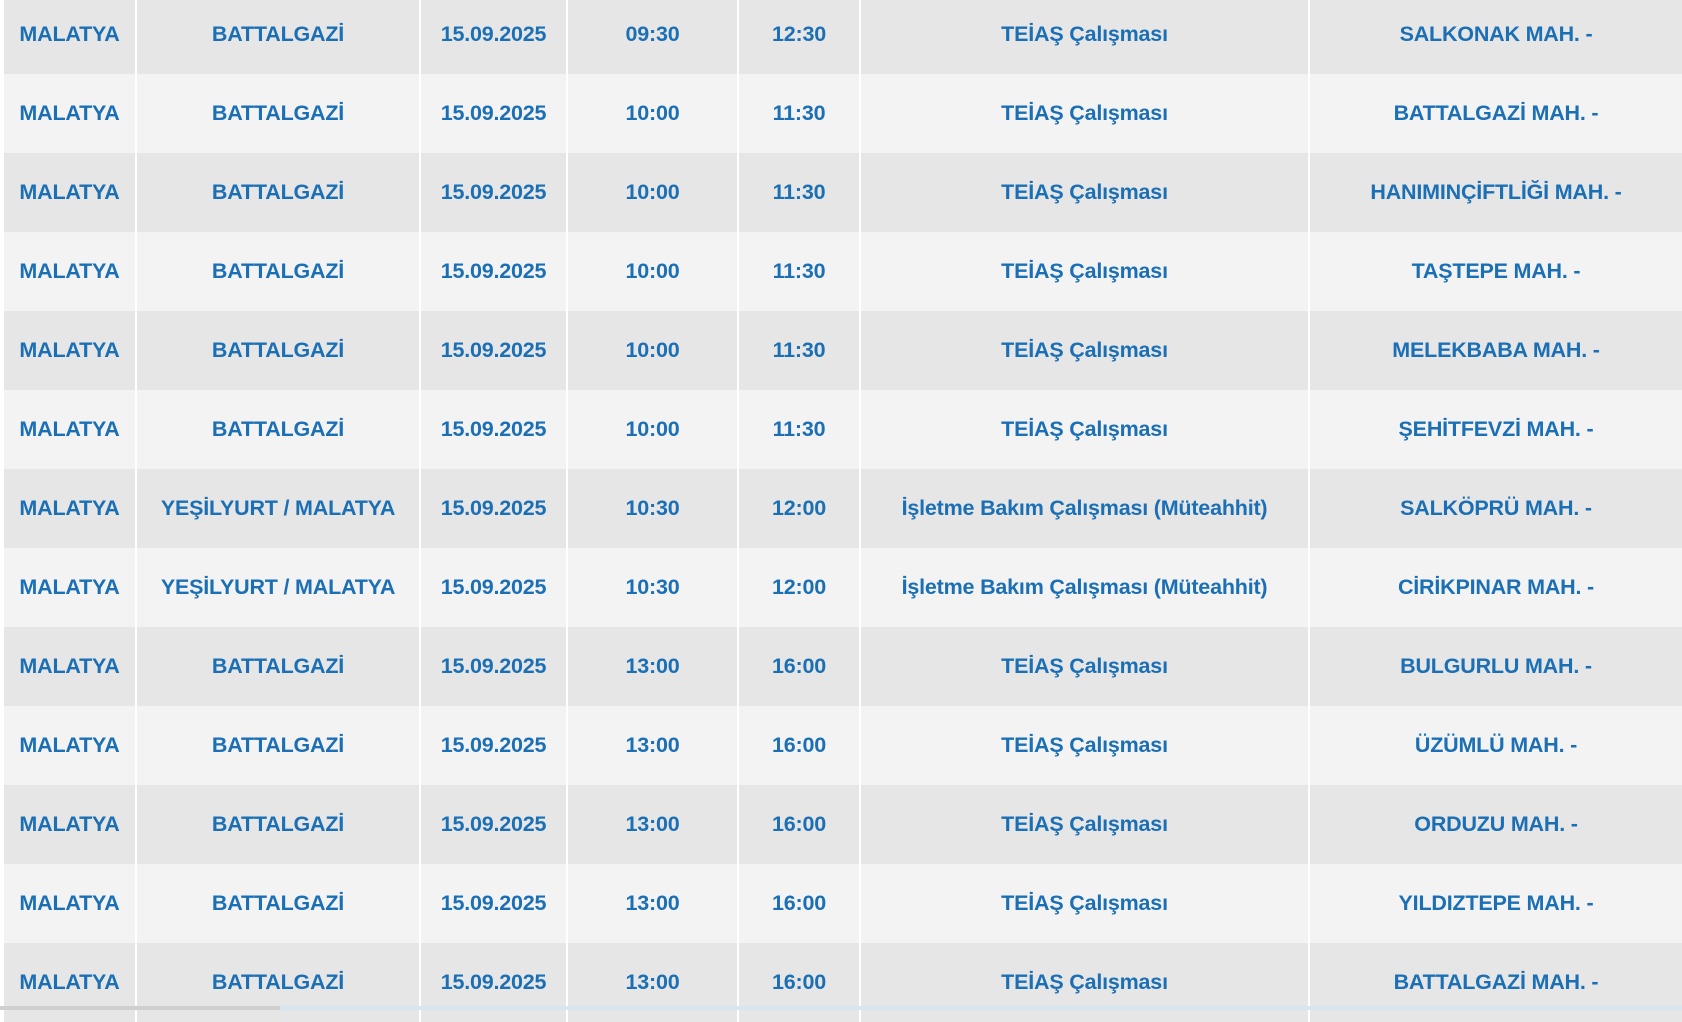  I want to click on scrollbar-thumb, so click(140, 1008).